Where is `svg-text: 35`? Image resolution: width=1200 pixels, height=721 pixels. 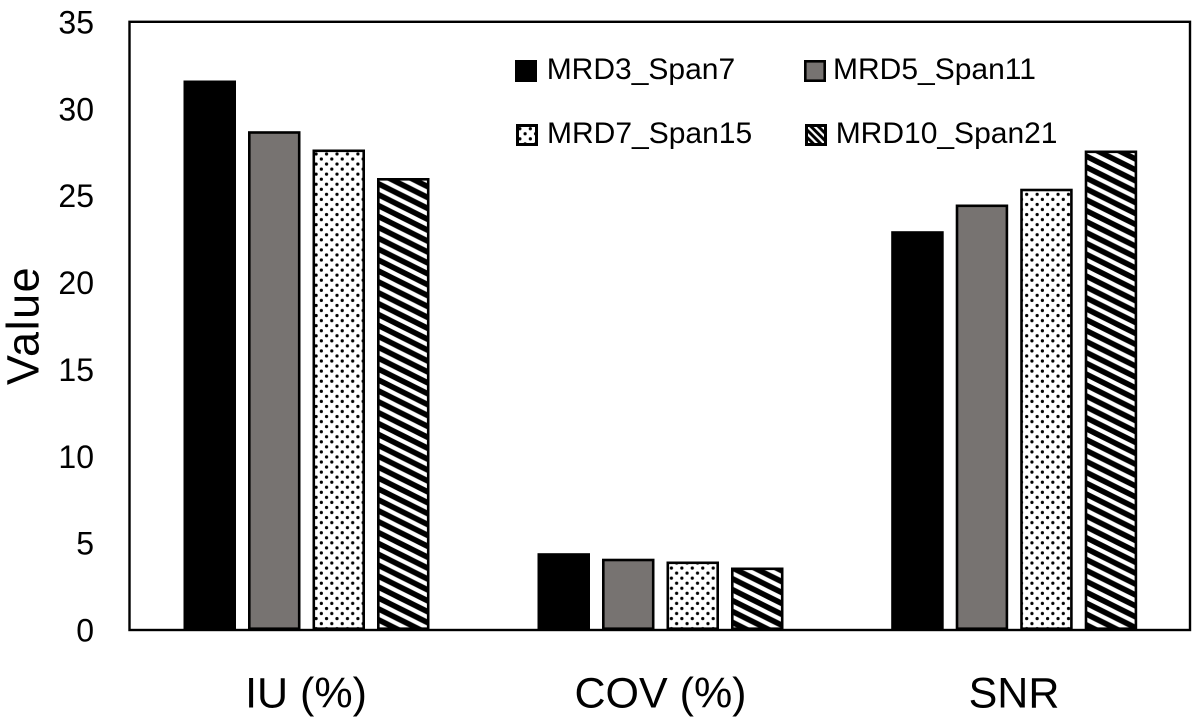
svg-text: 35 is located at coordinates (76, 22).